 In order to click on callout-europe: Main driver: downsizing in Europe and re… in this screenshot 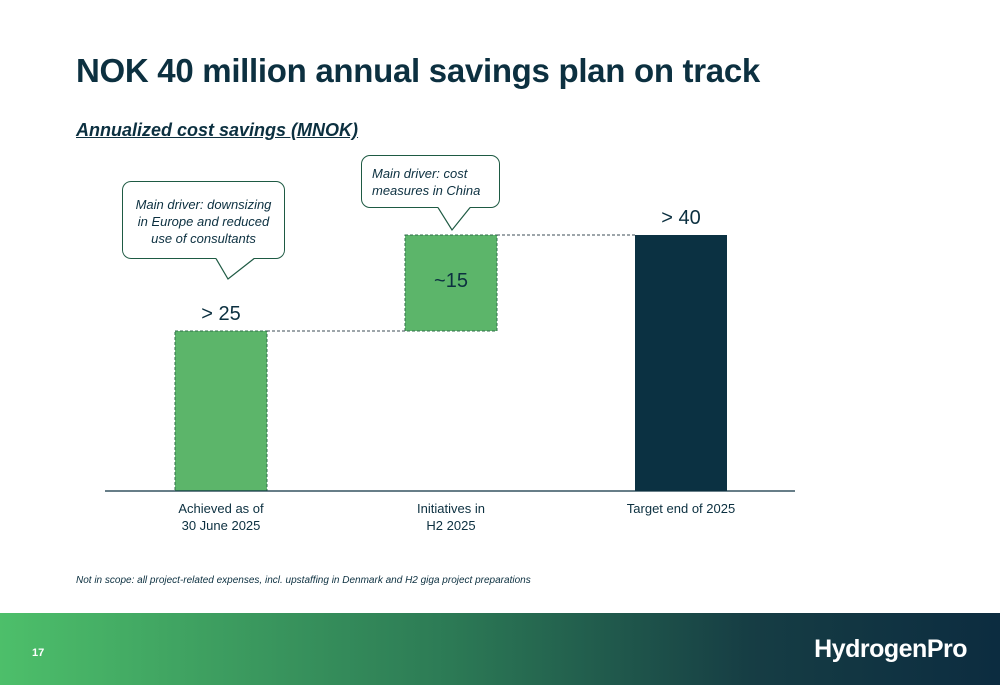, I will do `click(203, 220)`.